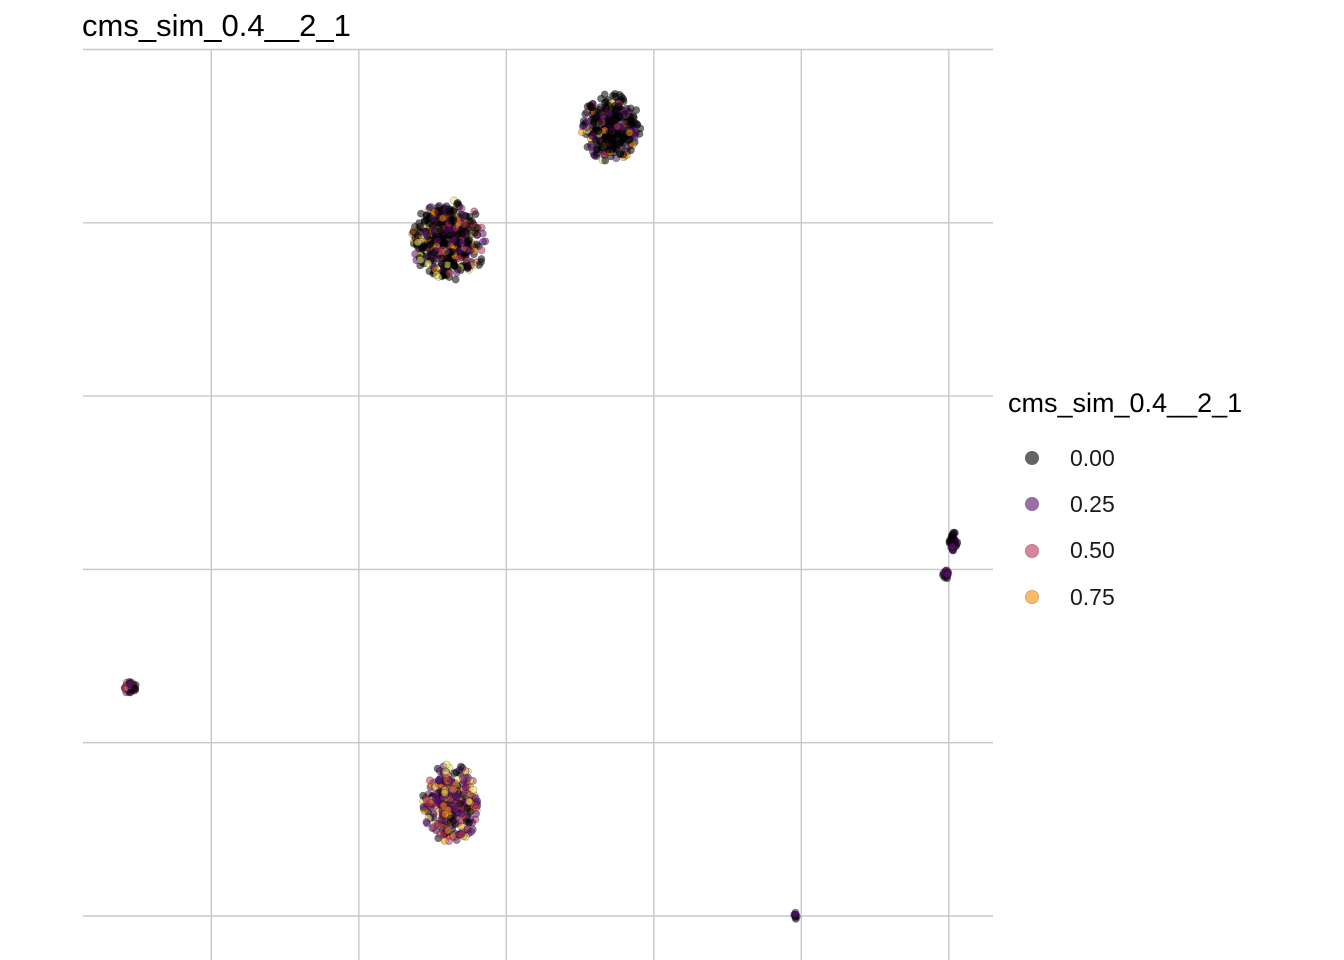  I want to click on legend-item: 0.75, so click(1125, 597).